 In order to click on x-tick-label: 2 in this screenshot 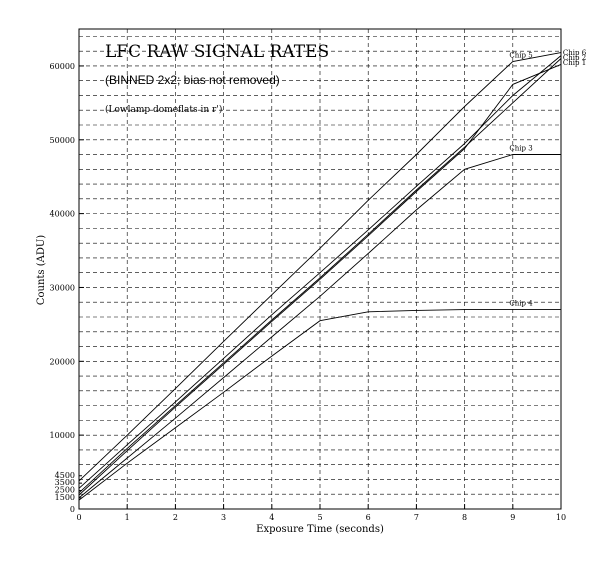, I will do `click(175, 517)`.